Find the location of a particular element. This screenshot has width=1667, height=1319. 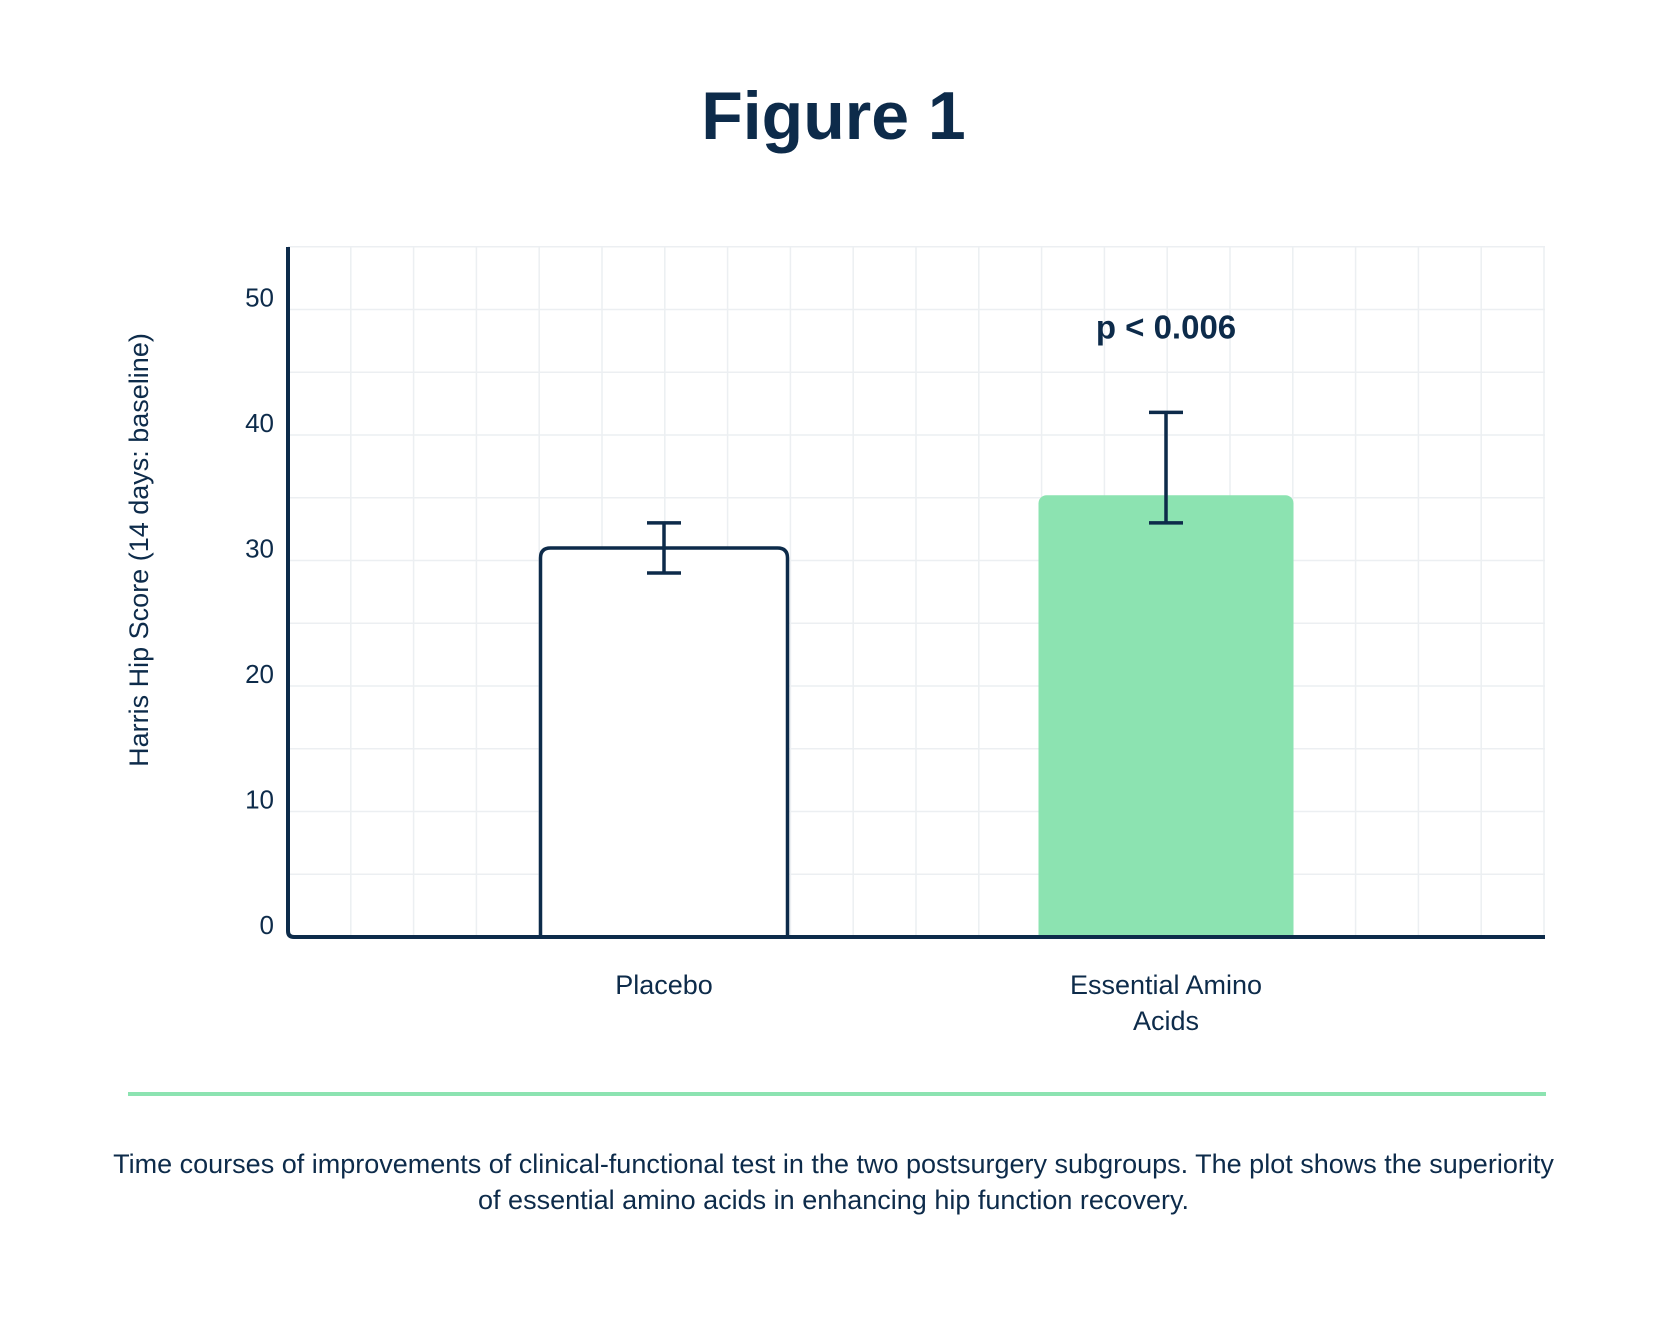

bar-essential-amino-acids is located at coordinates (1166, 716).